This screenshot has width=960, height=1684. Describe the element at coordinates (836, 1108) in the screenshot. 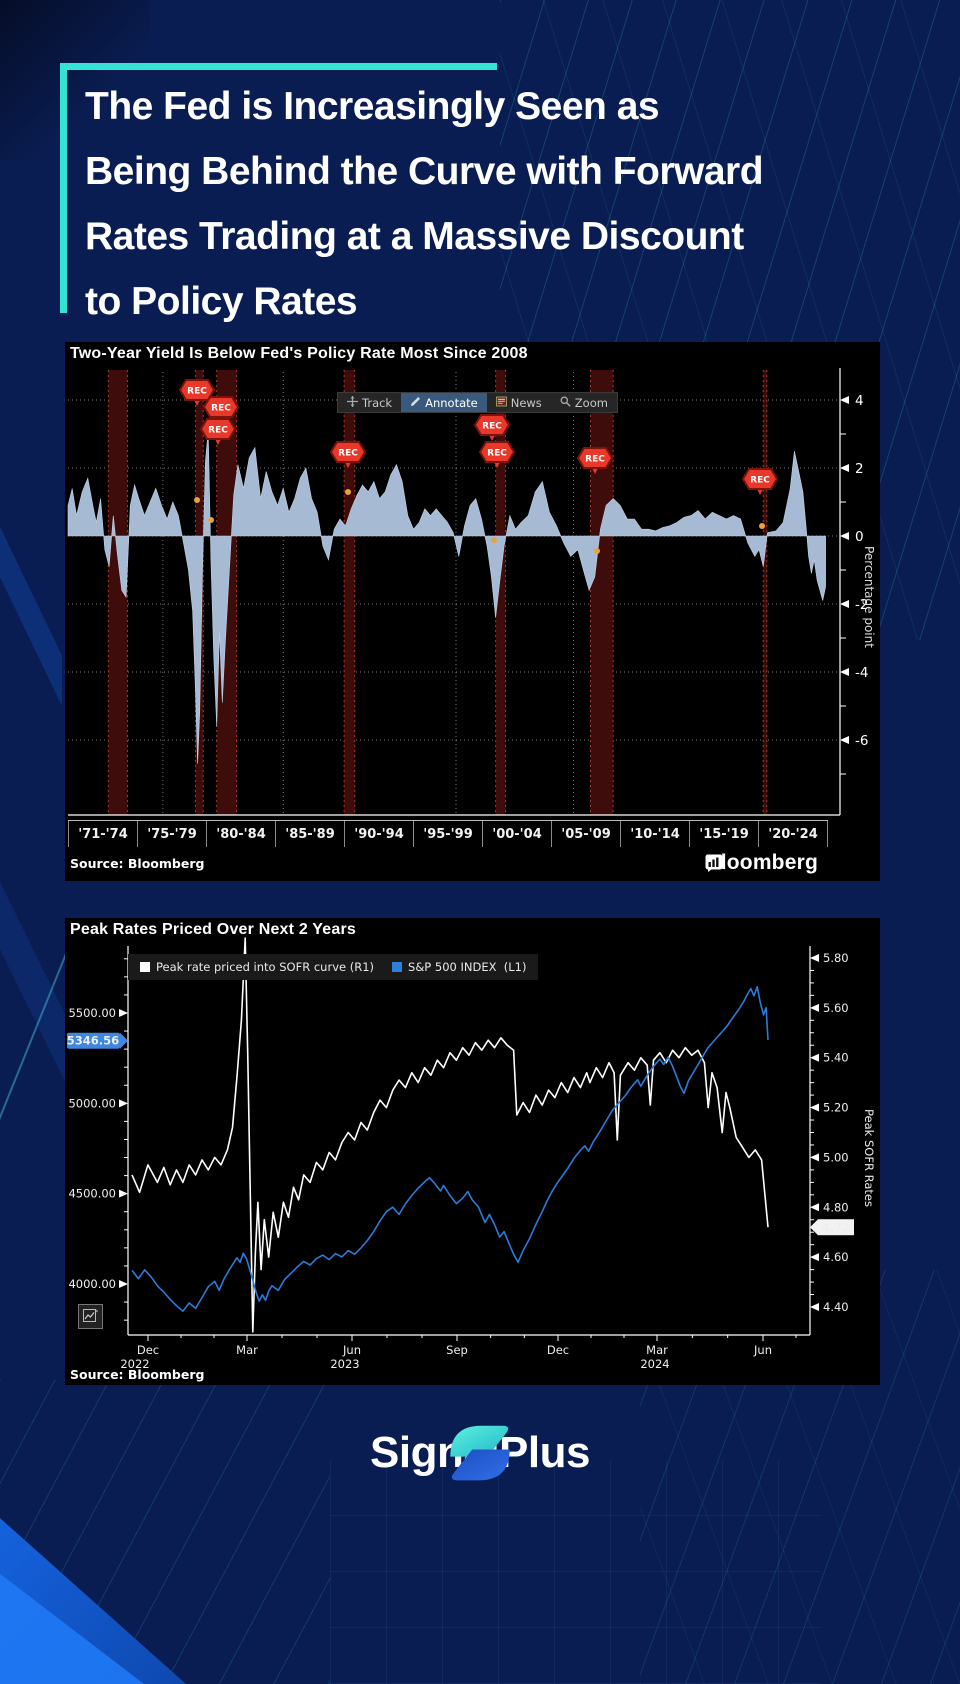

I see `right-tick-label: 5.20` at that location.